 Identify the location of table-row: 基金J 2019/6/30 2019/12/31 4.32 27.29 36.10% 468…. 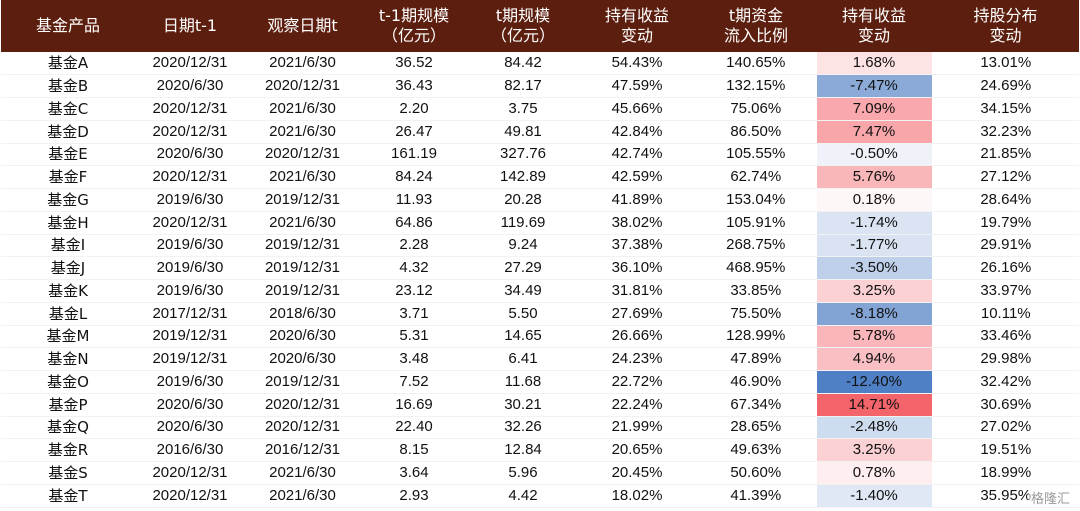
(540, 268).